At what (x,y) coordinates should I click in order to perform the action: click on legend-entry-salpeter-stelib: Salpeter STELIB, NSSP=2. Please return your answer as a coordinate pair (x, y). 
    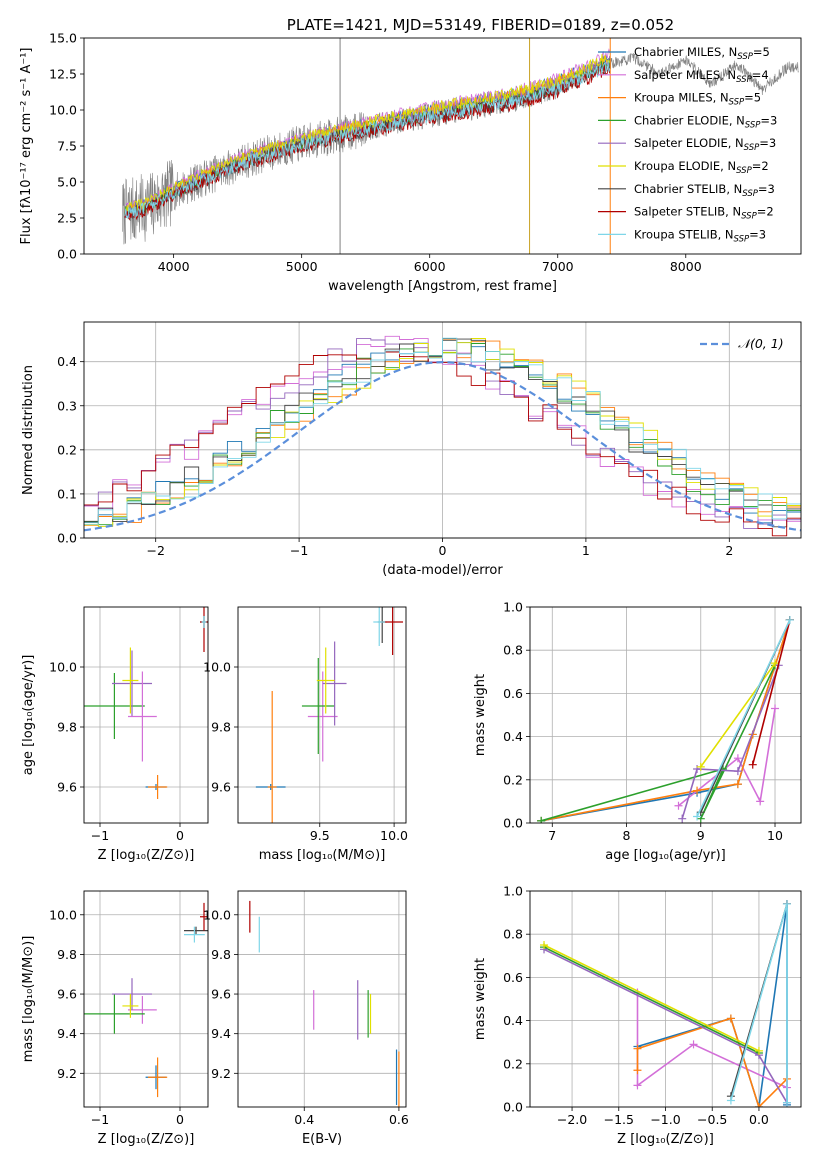
    Looking at the image, I should click on (704, 213).